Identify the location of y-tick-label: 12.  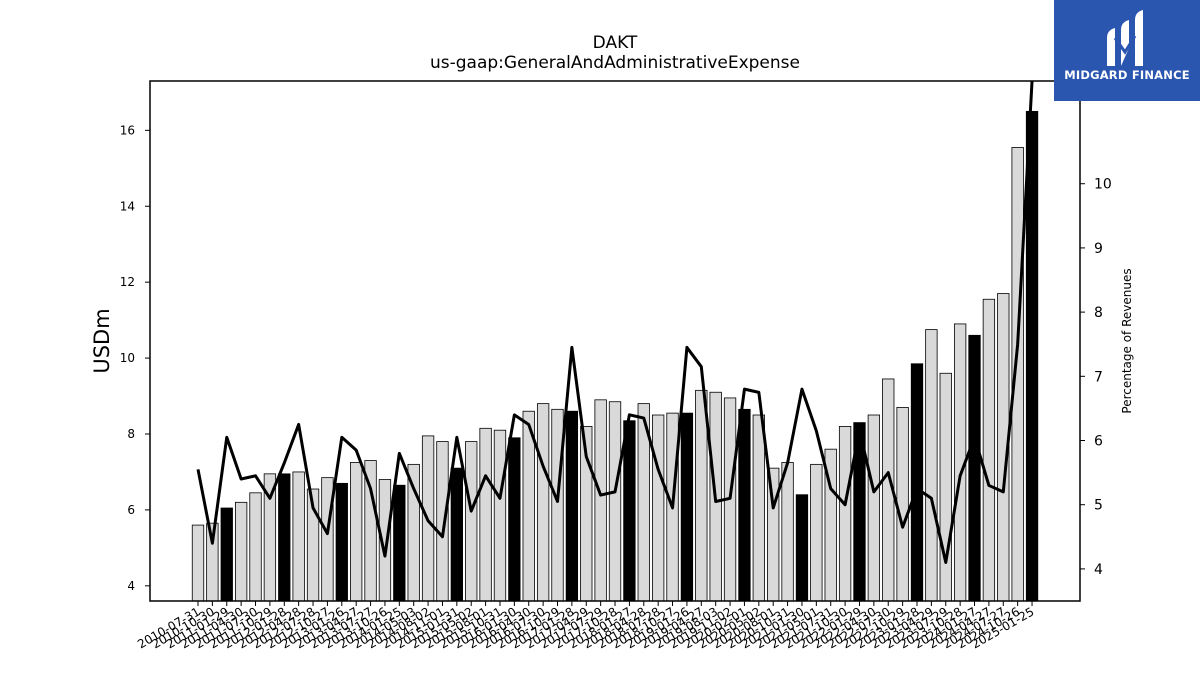
(127, 282).